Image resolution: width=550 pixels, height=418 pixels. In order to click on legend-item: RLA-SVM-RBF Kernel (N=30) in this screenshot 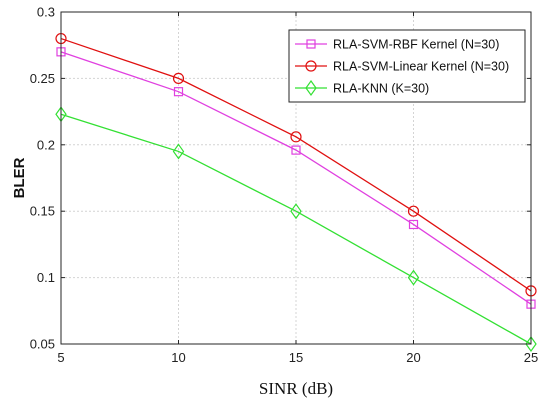, I will do `click(397, 45)`.